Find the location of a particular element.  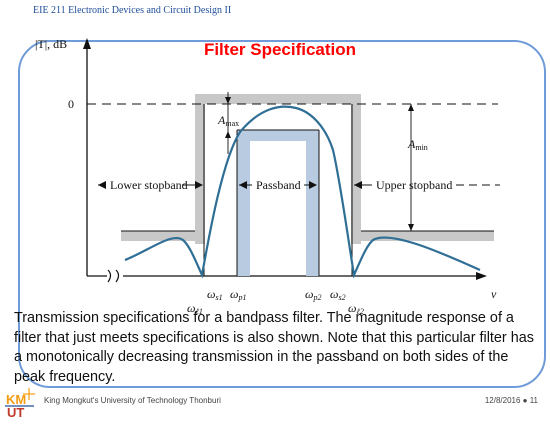

a-max-label: Amax is located at coordinates (228, 120).